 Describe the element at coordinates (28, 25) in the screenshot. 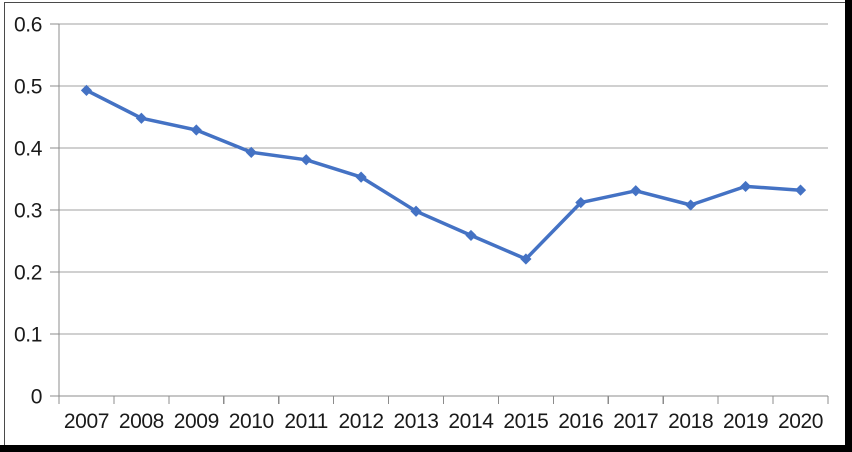

I see `y-tick-label: 0.6` at that location.